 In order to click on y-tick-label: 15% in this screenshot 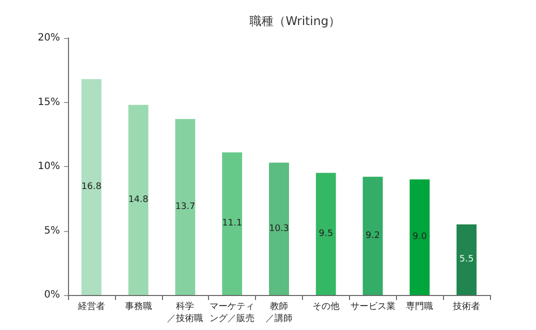, I will do `click(49, 102)`.